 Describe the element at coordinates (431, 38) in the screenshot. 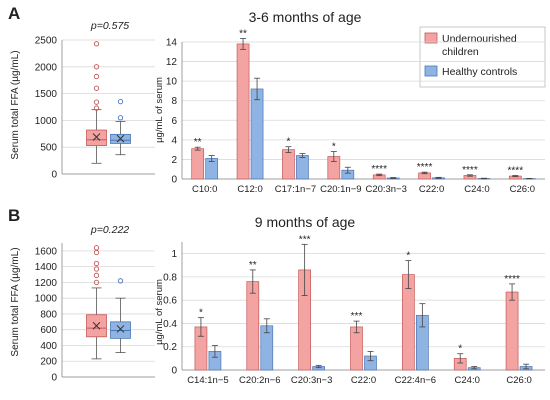

I see `legend-swatch-undernourished` at that location.